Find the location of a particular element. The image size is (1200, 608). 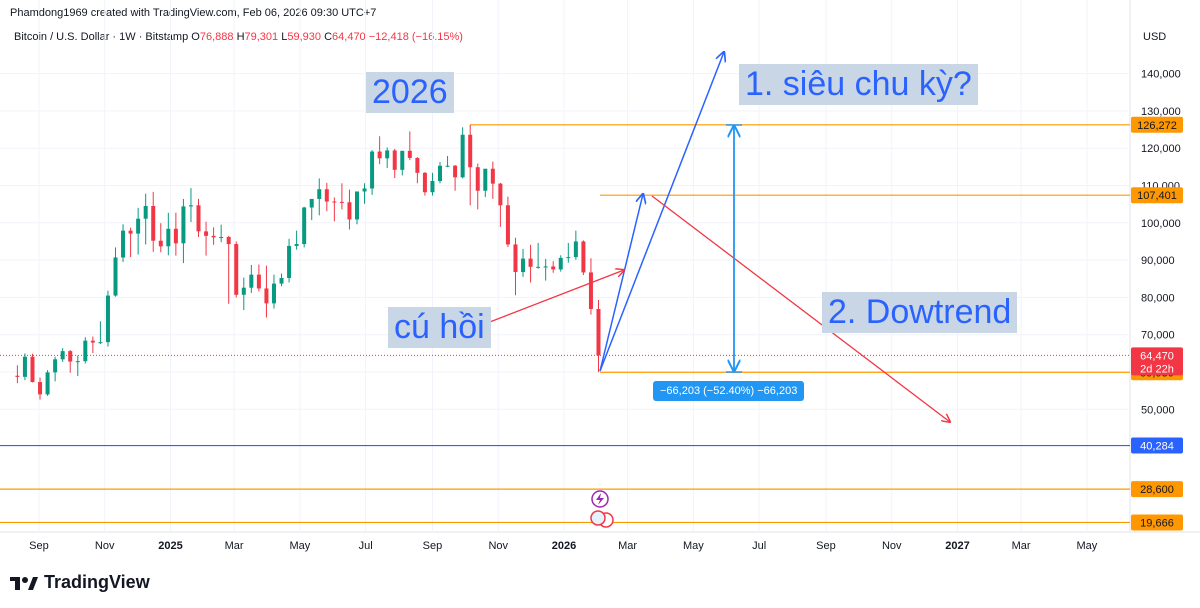

event-icons is located at coordinates (602, 509).